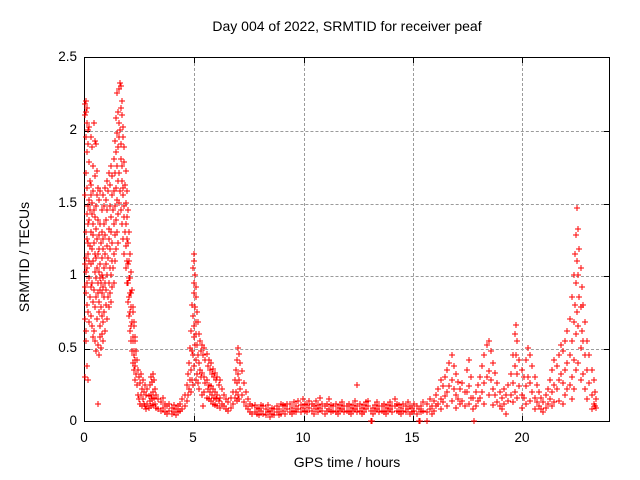  I want to click on x-tick-label: 10, so click(303, 437).